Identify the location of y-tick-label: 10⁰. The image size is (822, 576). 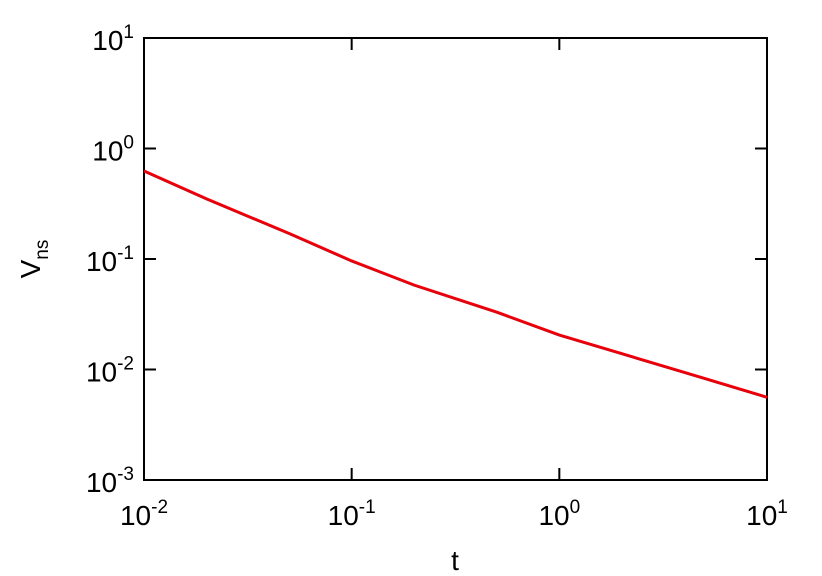
(113, 150).